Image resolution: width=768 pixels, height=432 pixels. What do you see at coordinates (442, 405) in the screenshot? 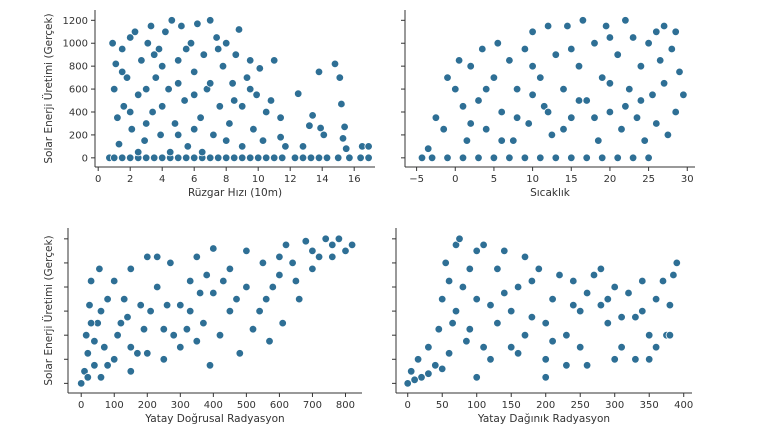
I see `x-tick-label: 50` at bounding box center [442, 405].